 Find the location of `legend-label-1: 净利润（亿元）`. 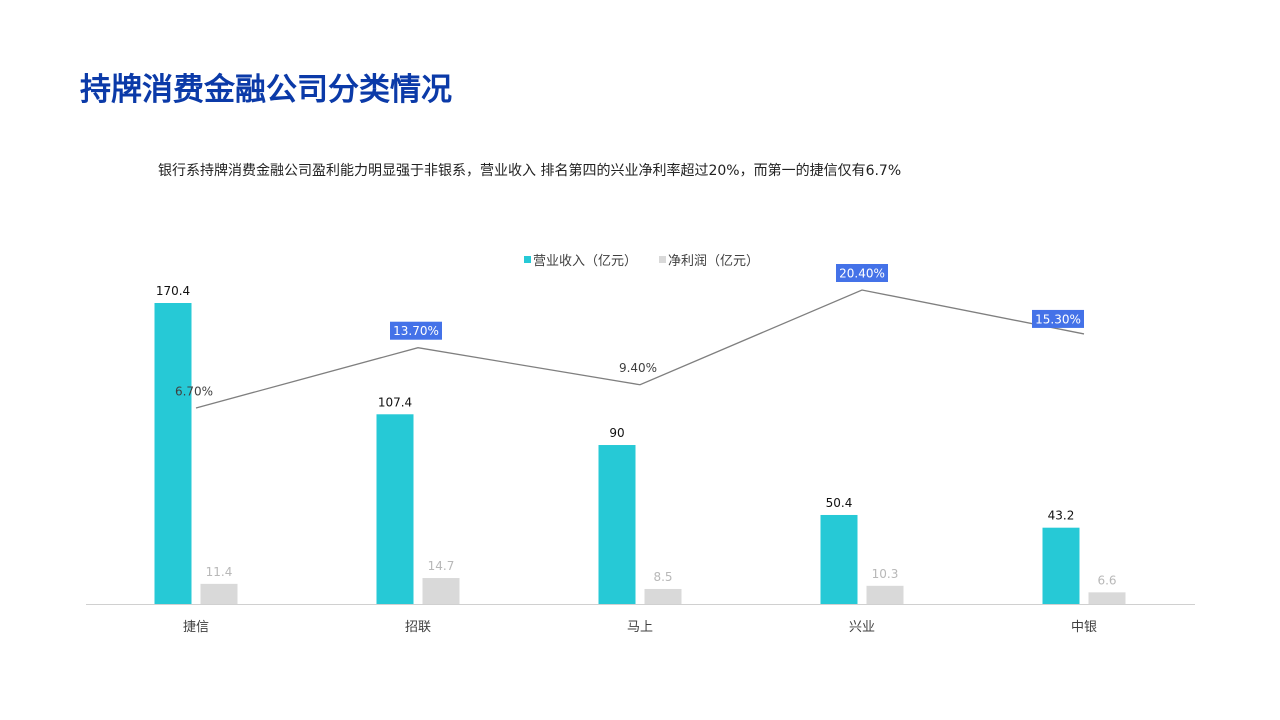

legend-label-1: 净利润（亿元） is located at coordinates (713, 261).